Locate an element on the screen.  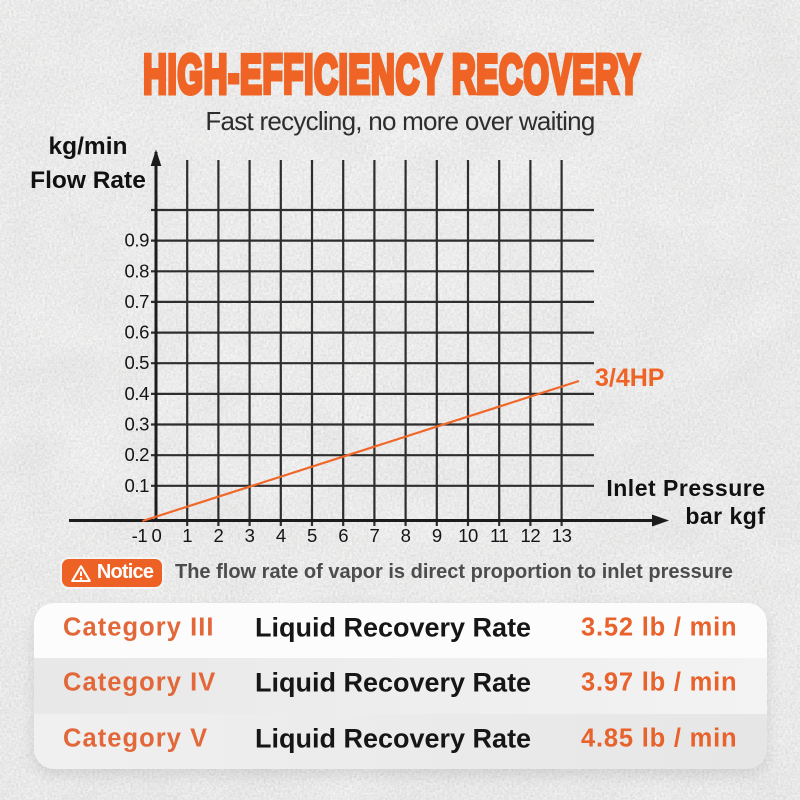
svg-text: 1 is located at coordinates (187, 535).